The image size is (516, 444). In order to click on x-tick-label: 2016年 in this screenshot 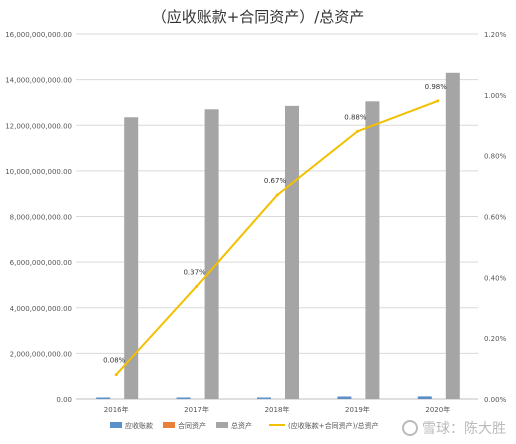, I will do `click(116, 409)`.